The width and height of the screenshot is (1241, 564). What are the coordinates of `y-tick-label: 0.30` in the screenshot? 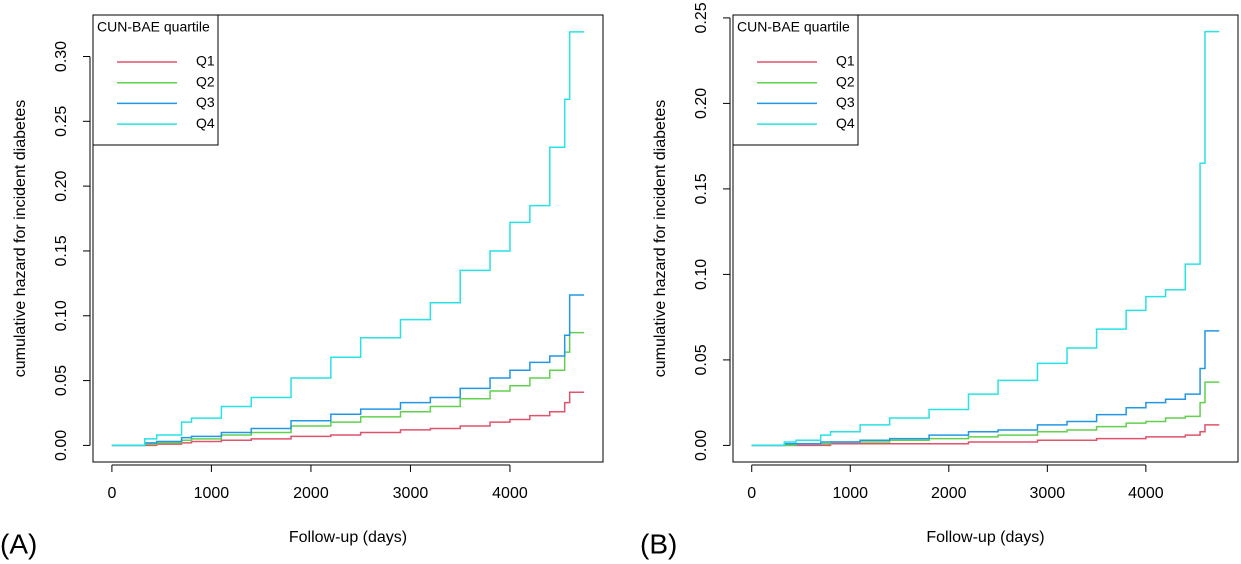 It's located at (61, 56).